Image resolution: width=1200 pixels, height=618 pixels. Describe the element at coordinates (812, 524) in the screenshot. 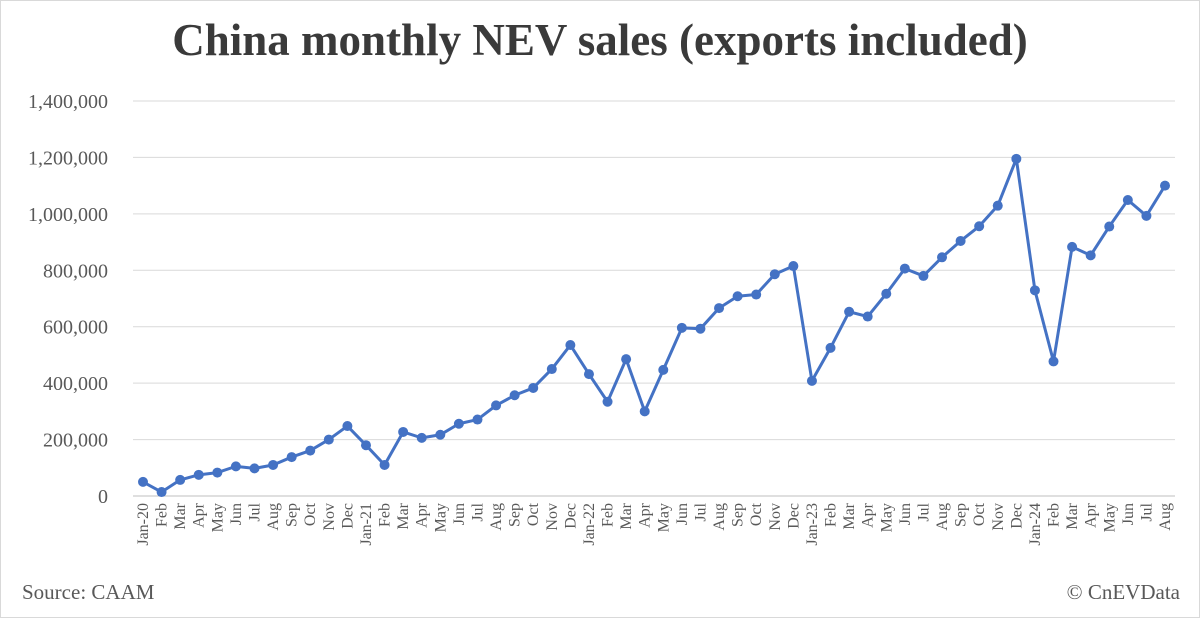

I see `x-tick-label: Jan-23` at that location.